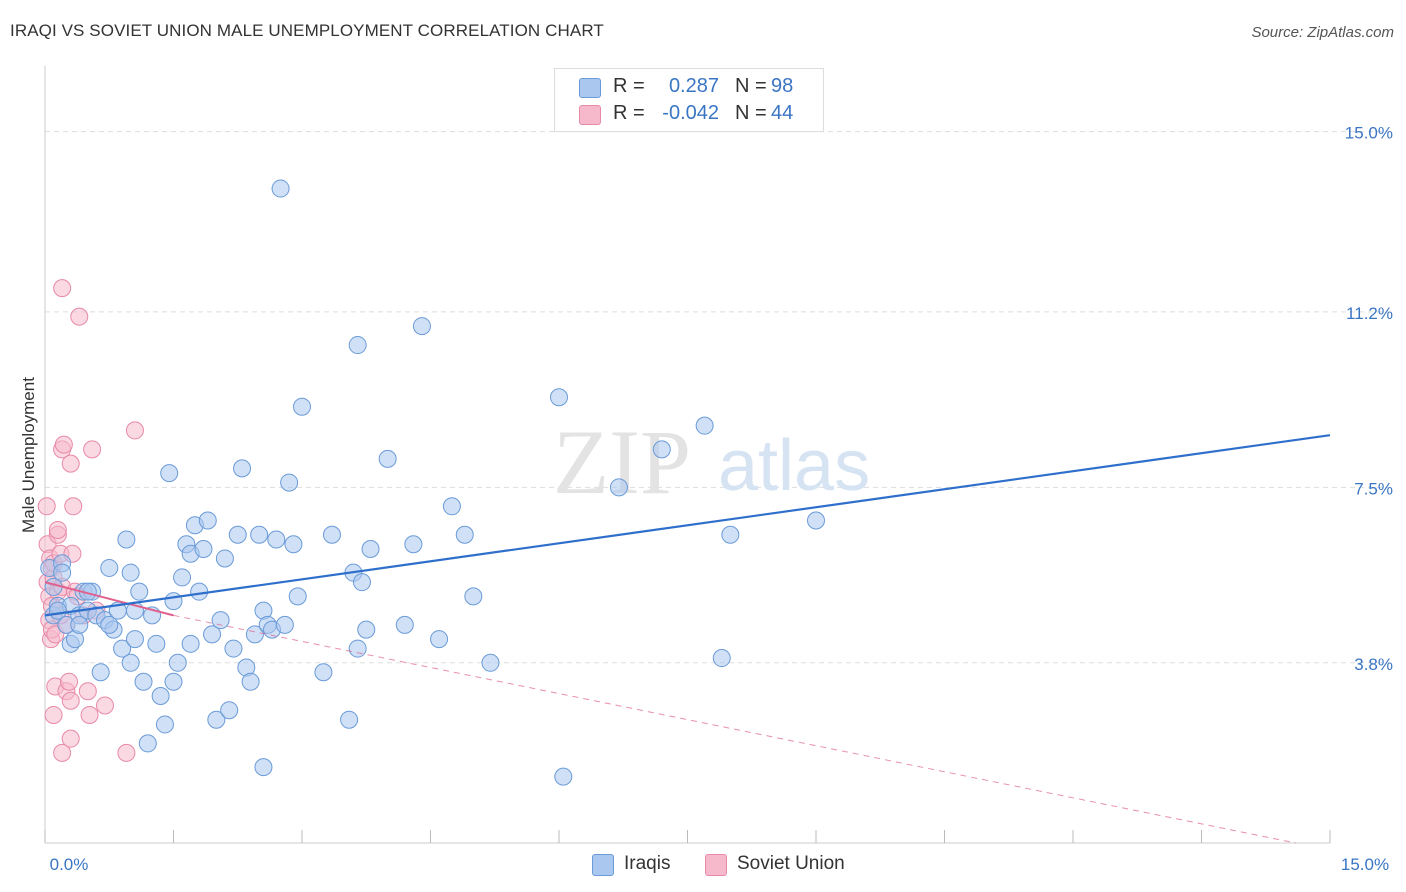 Image resolution: width=1406 pixels, height=892 pixels. I want to click on y-tick-label: 11.2%, so click(1369, 313).